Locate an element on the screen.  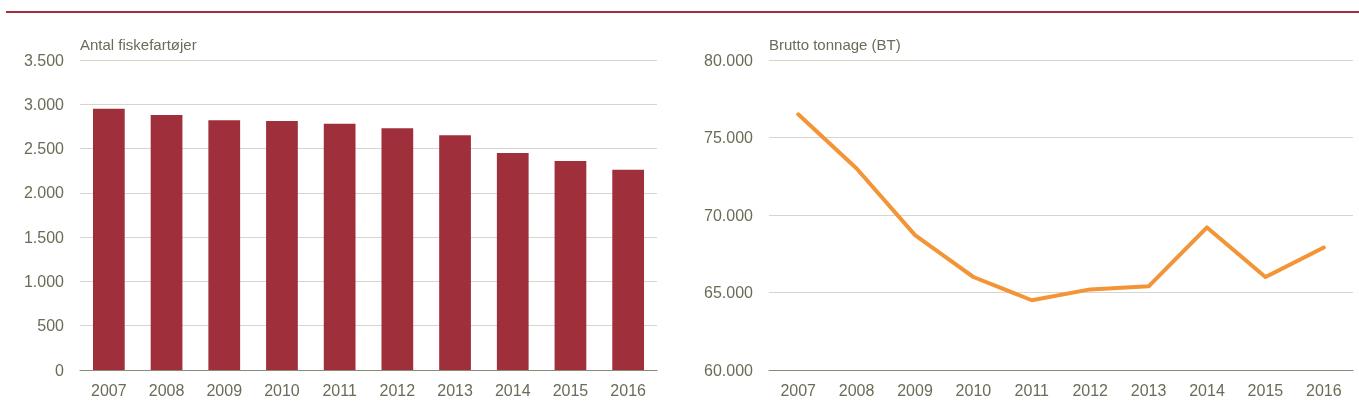
y-tick-label: 75.000 is located at coordinates (729, 137).